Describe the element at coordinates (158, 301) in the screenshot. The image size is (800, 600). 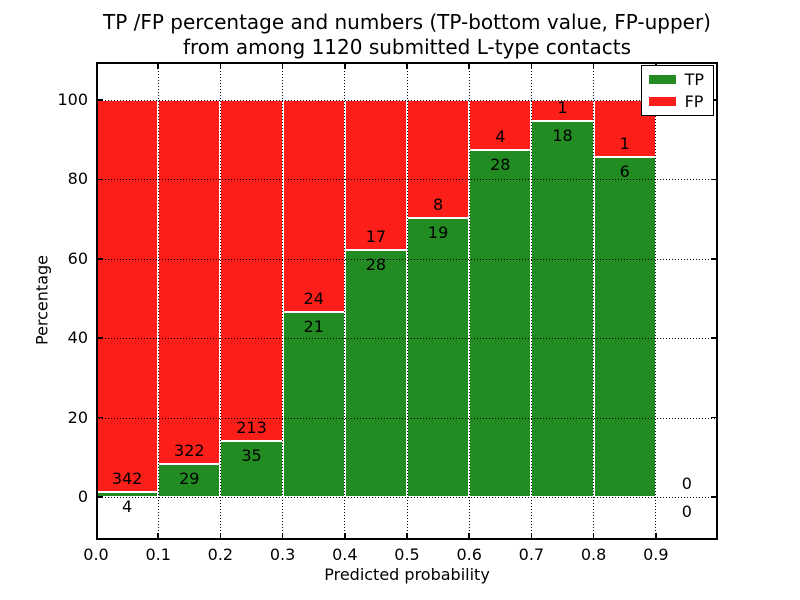
I see `gridline-x-0.1` at that location.